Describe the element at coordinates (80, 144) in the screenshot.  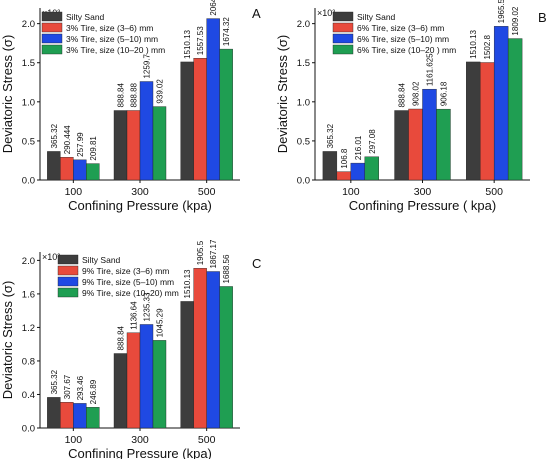
I see `data-label: 257.99` at that location.